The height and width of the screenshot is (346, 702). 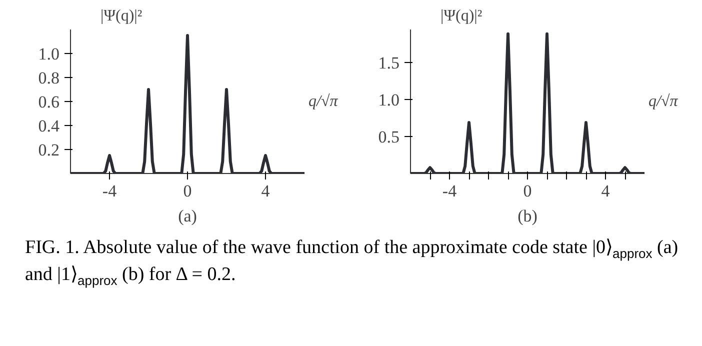 I want to click on y-tick-label: 0.8, so click(x=49, y=78).